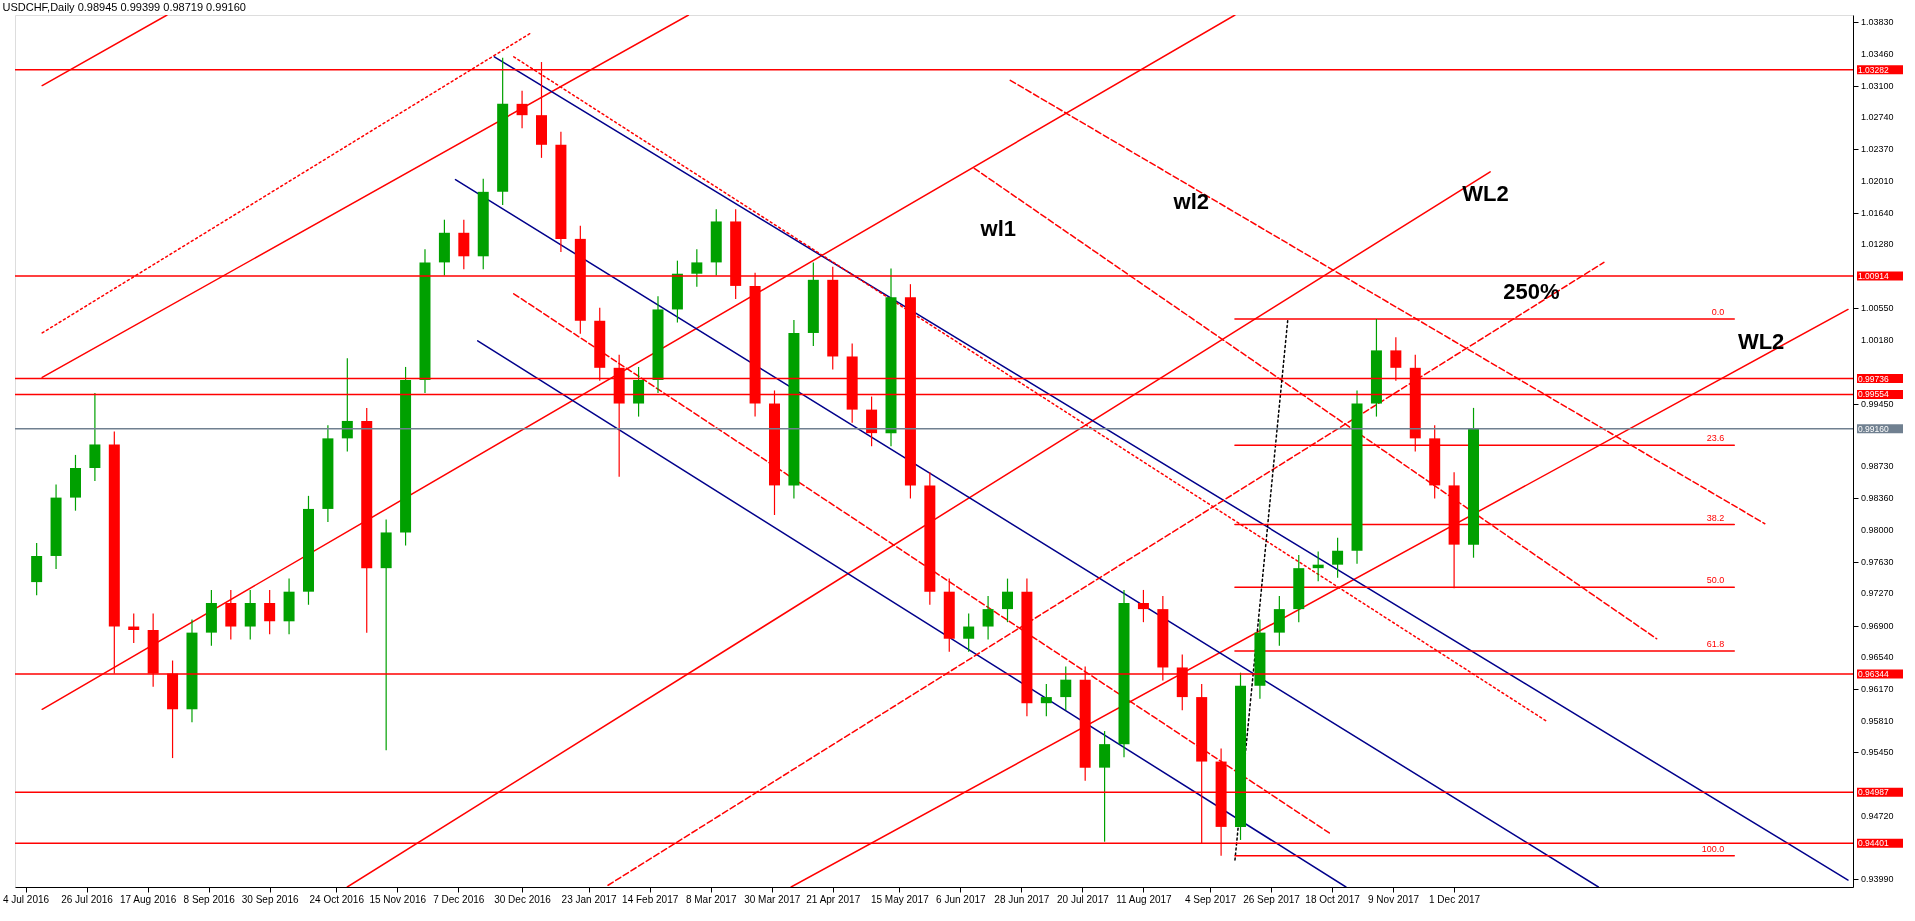 The width and height of the screenshot is (1915, 921). What do you see at coordinates (1531, 292) in the screenshot?
I see `annotation: 250%` at bounding box center [1531, 292].